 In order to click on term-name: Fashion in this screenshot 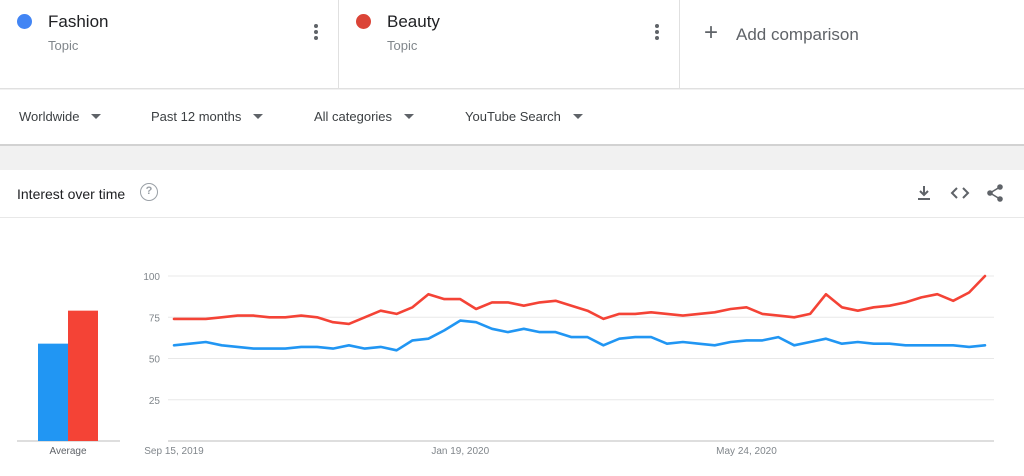, I will do `click(78, 21)`.